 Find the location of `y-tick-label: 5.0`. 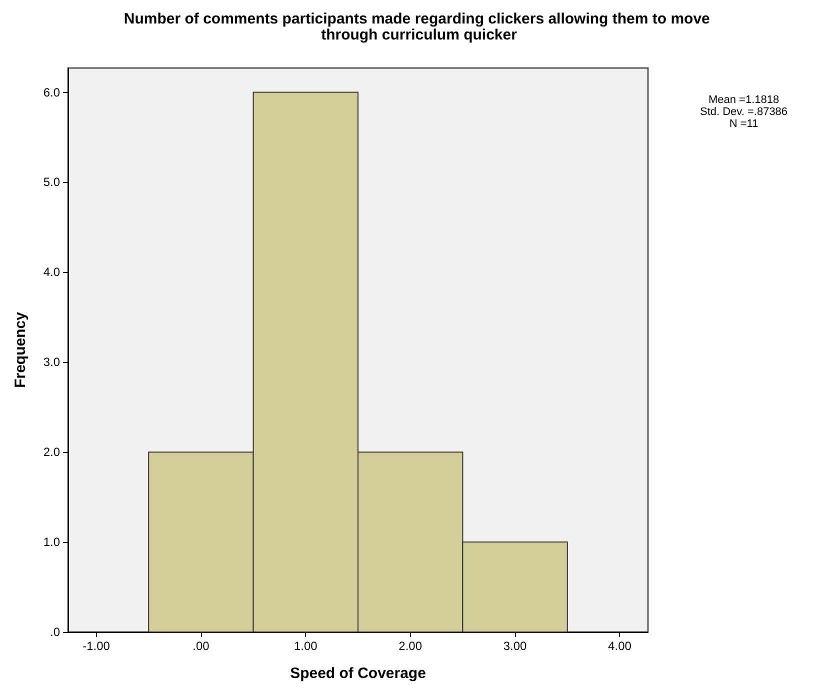

y-tick-label: 5.0 is located at coordinates (51, 182).